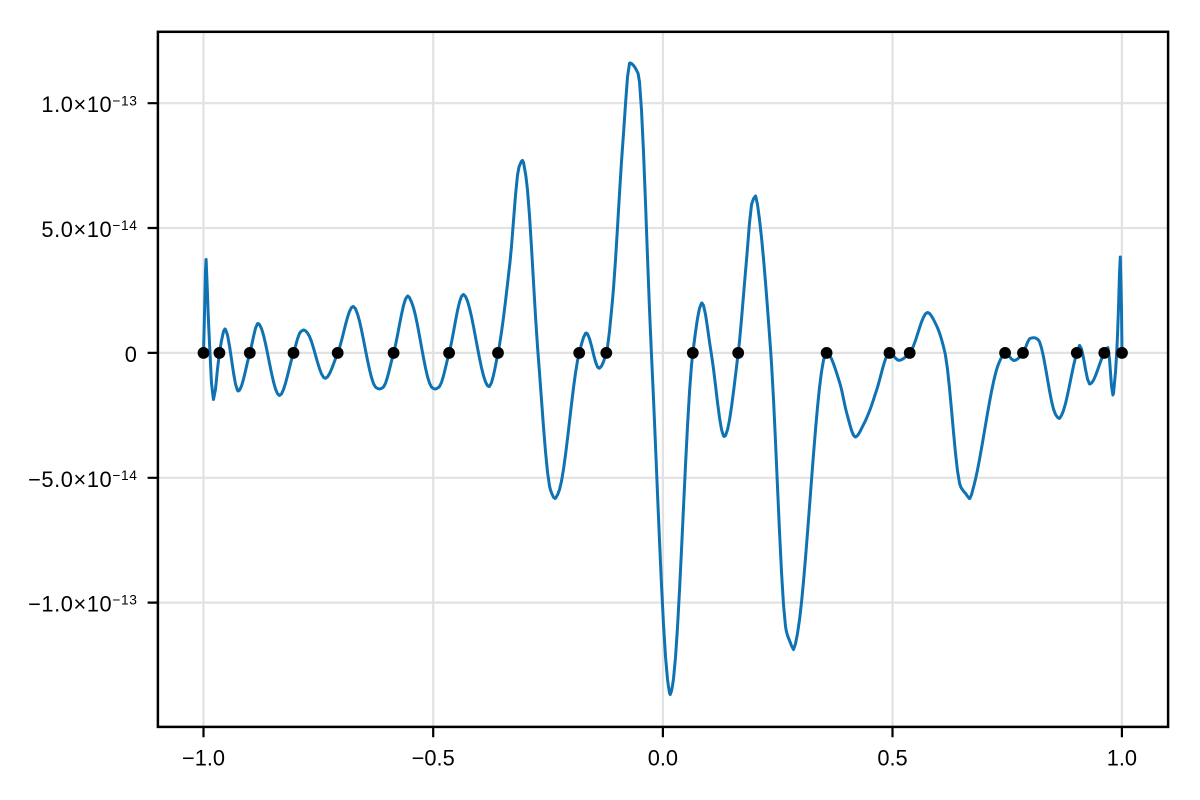 The height and width of the screenshot is (800, 1200). Describe the element at coordinates (892, 757) in the screenshot. I see `svg-text: 0.5` at that location.